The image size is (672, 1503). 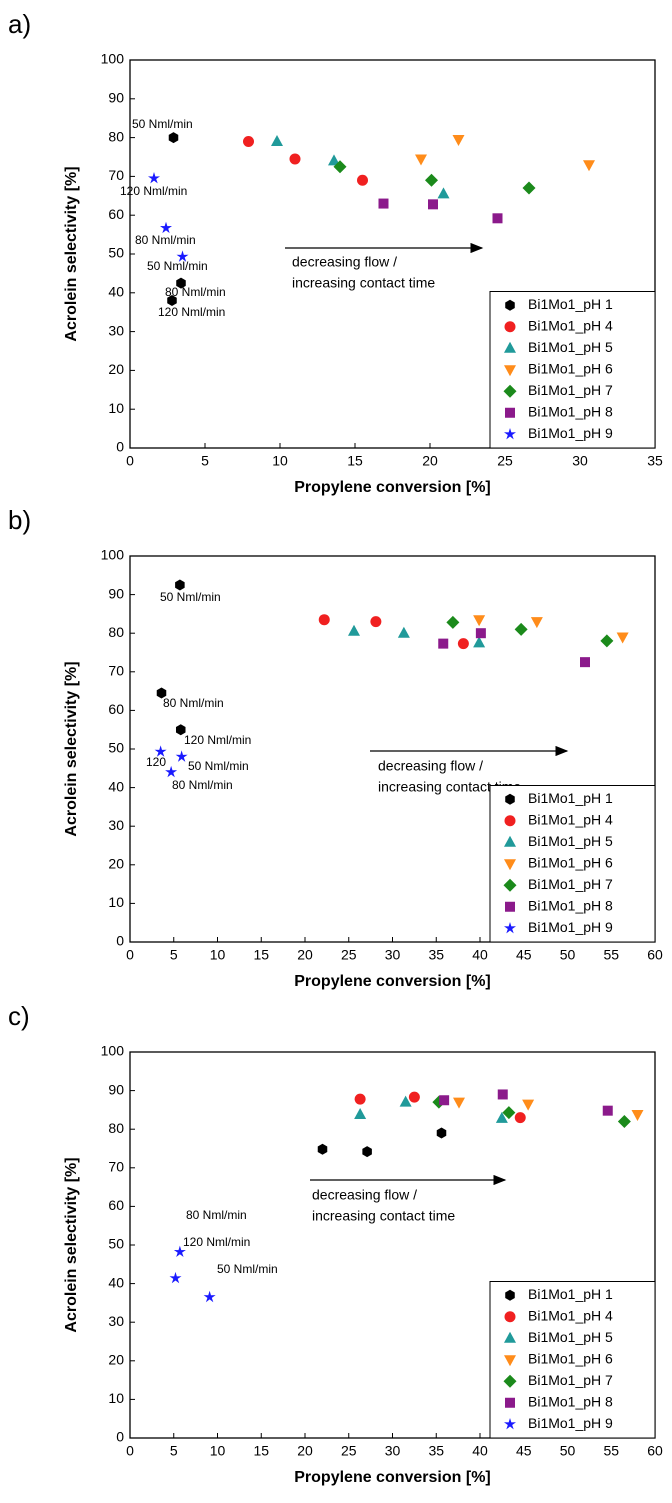 I want to click on arrow-text: decreasing flow /, so click(x=364, y=1195).